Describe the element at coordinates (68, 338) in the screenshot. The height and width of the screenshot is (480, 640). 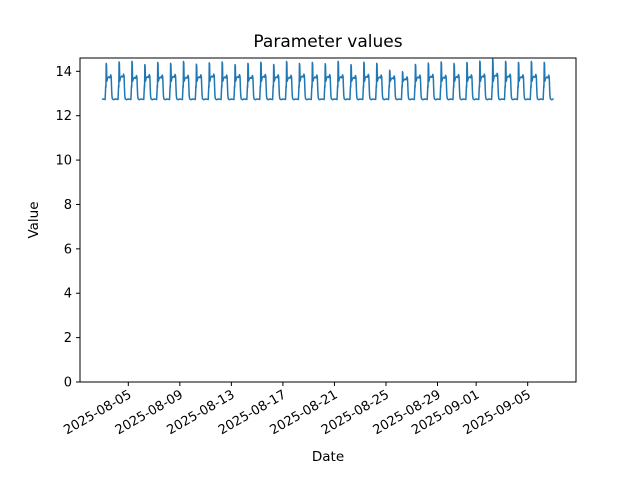
I see `y-tick-label: 2` at that location.